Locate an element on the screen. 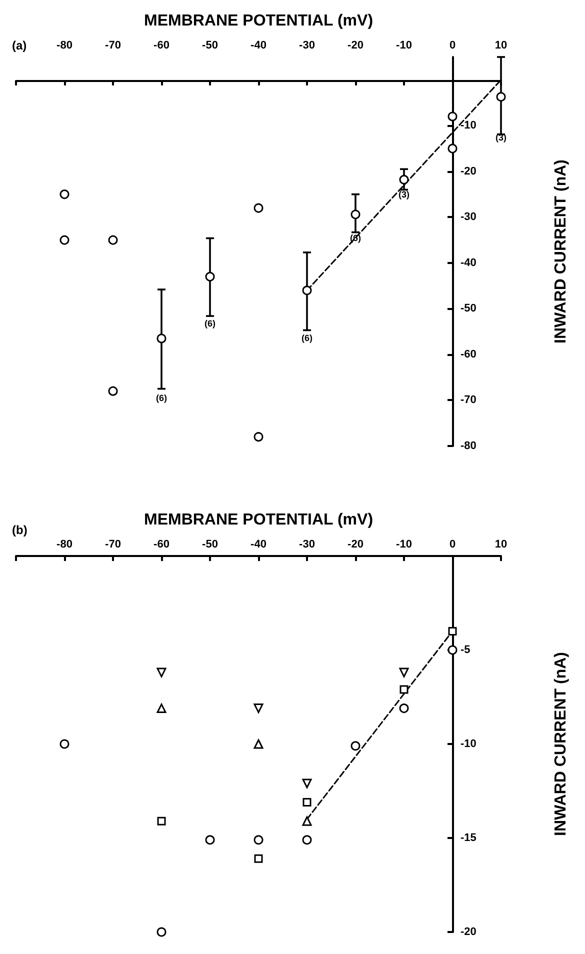 Image resolution: width=585 pixels, height=954 pixels. y-tick-label: -80 is located at coordinates (468, 446).